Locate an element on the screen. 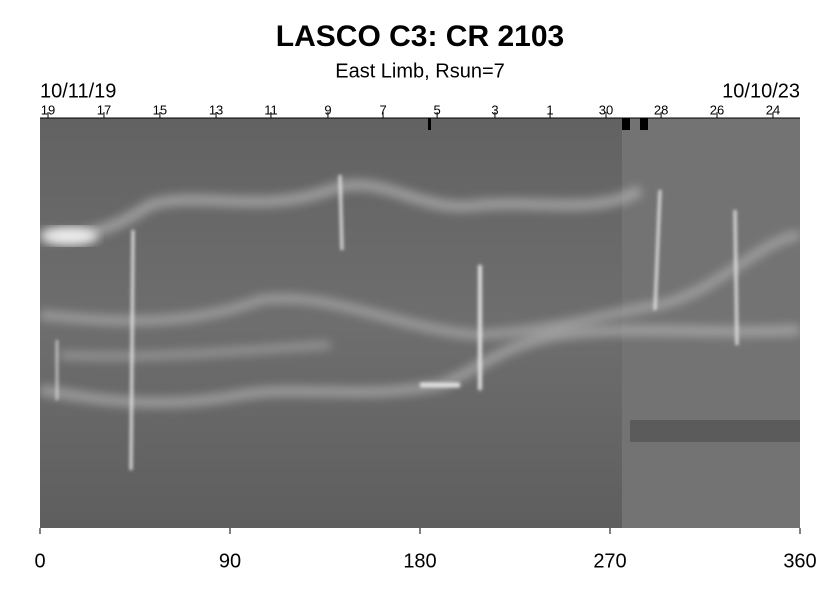  top-tick-label: 28 is located at coordinates (661, 109).